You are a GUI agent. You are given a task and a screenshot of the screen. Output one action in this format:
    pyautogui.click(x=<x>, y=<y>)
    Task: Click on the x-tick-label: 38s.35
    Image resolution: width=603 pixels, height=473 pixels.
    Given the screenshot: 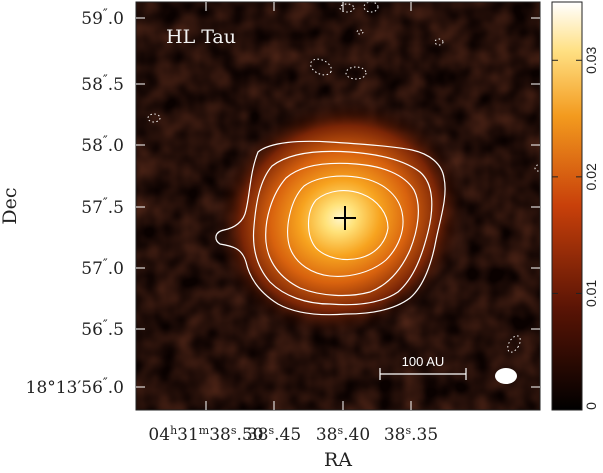 What is the action you would take?
    pyautogui.click(x=411, y=435)
    